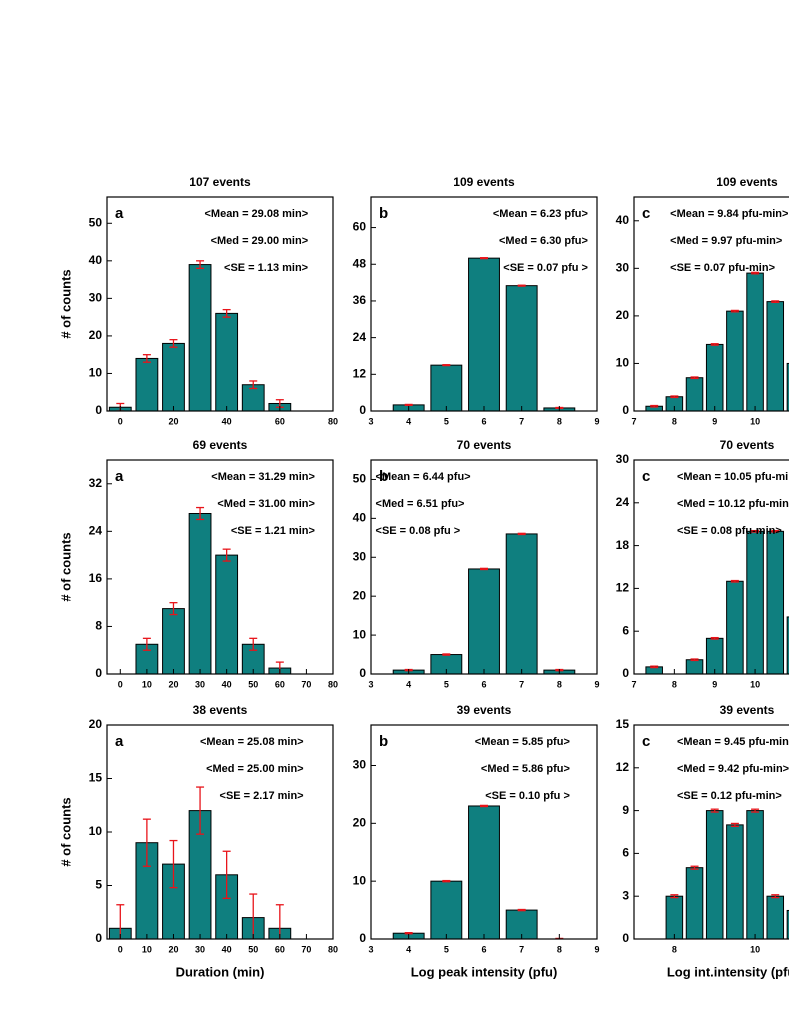 This screenshot has height=1021, width=789. I want to click on y-tick-label: 10, so click(96, 373).